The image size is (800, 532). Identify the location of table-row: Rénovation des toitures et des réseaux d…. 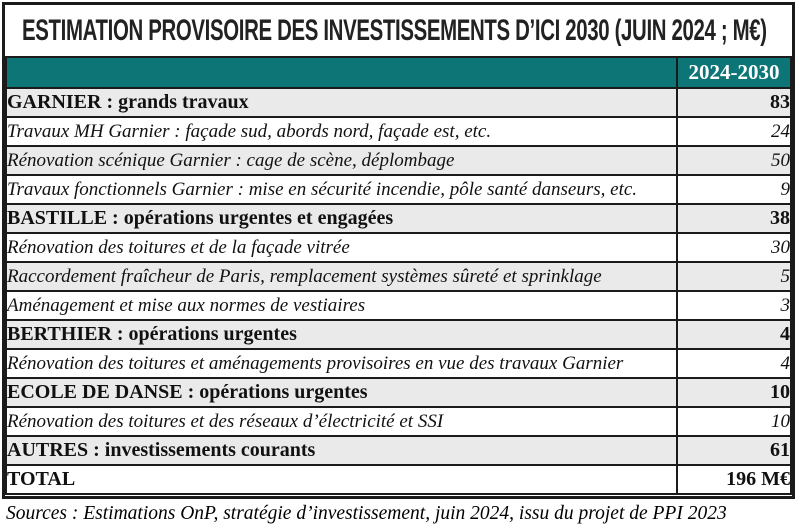
(398, 421).